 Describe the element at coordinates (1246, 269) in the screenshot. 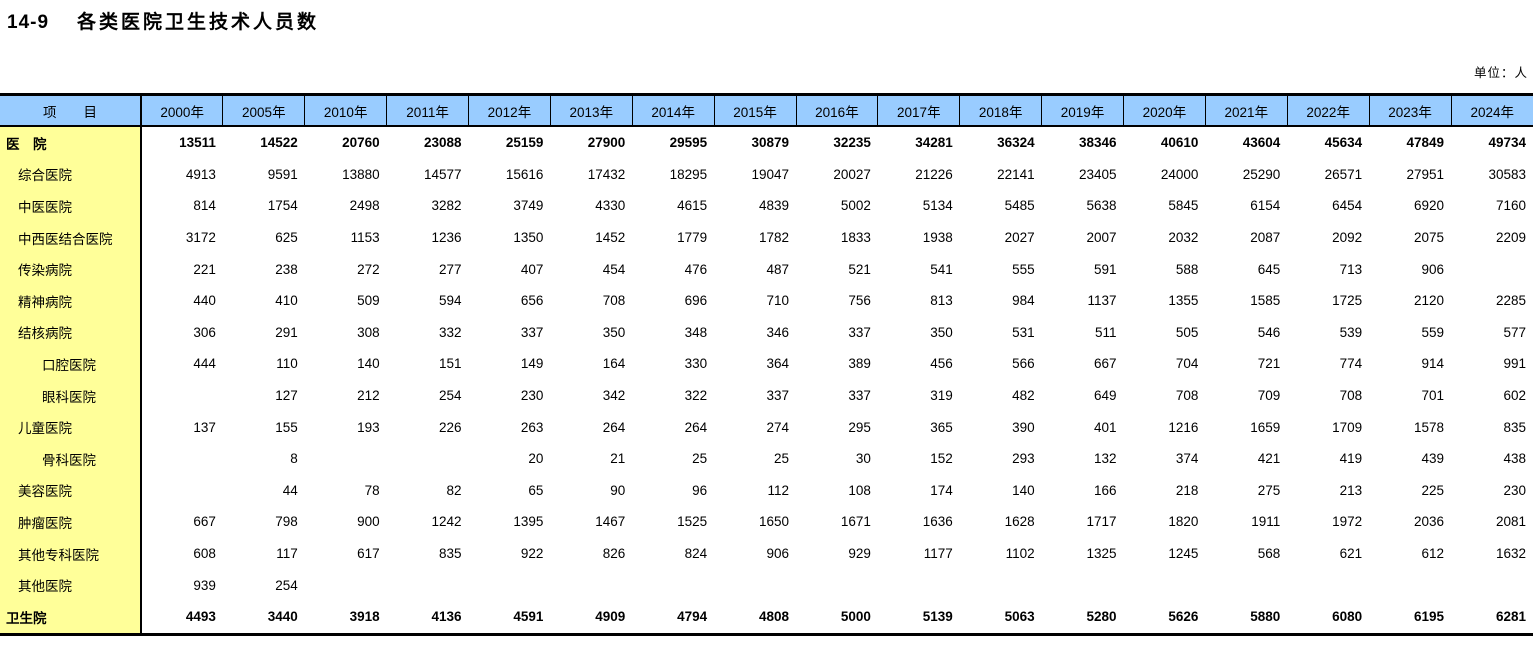

I see `cell-value: 645` at that location.